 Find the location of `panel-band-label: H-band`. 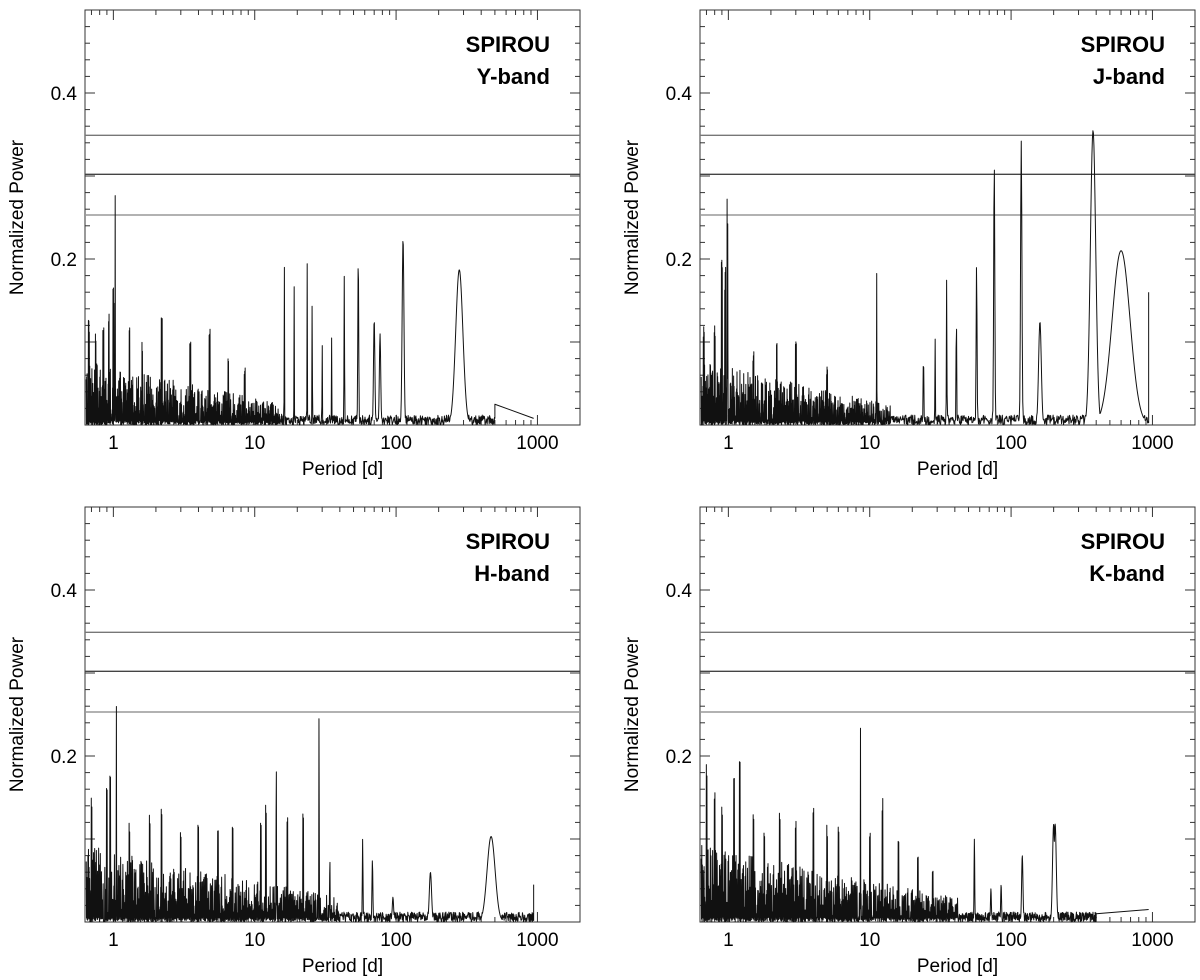

panel-band-label: H-band is located at coordinates (512, 573).